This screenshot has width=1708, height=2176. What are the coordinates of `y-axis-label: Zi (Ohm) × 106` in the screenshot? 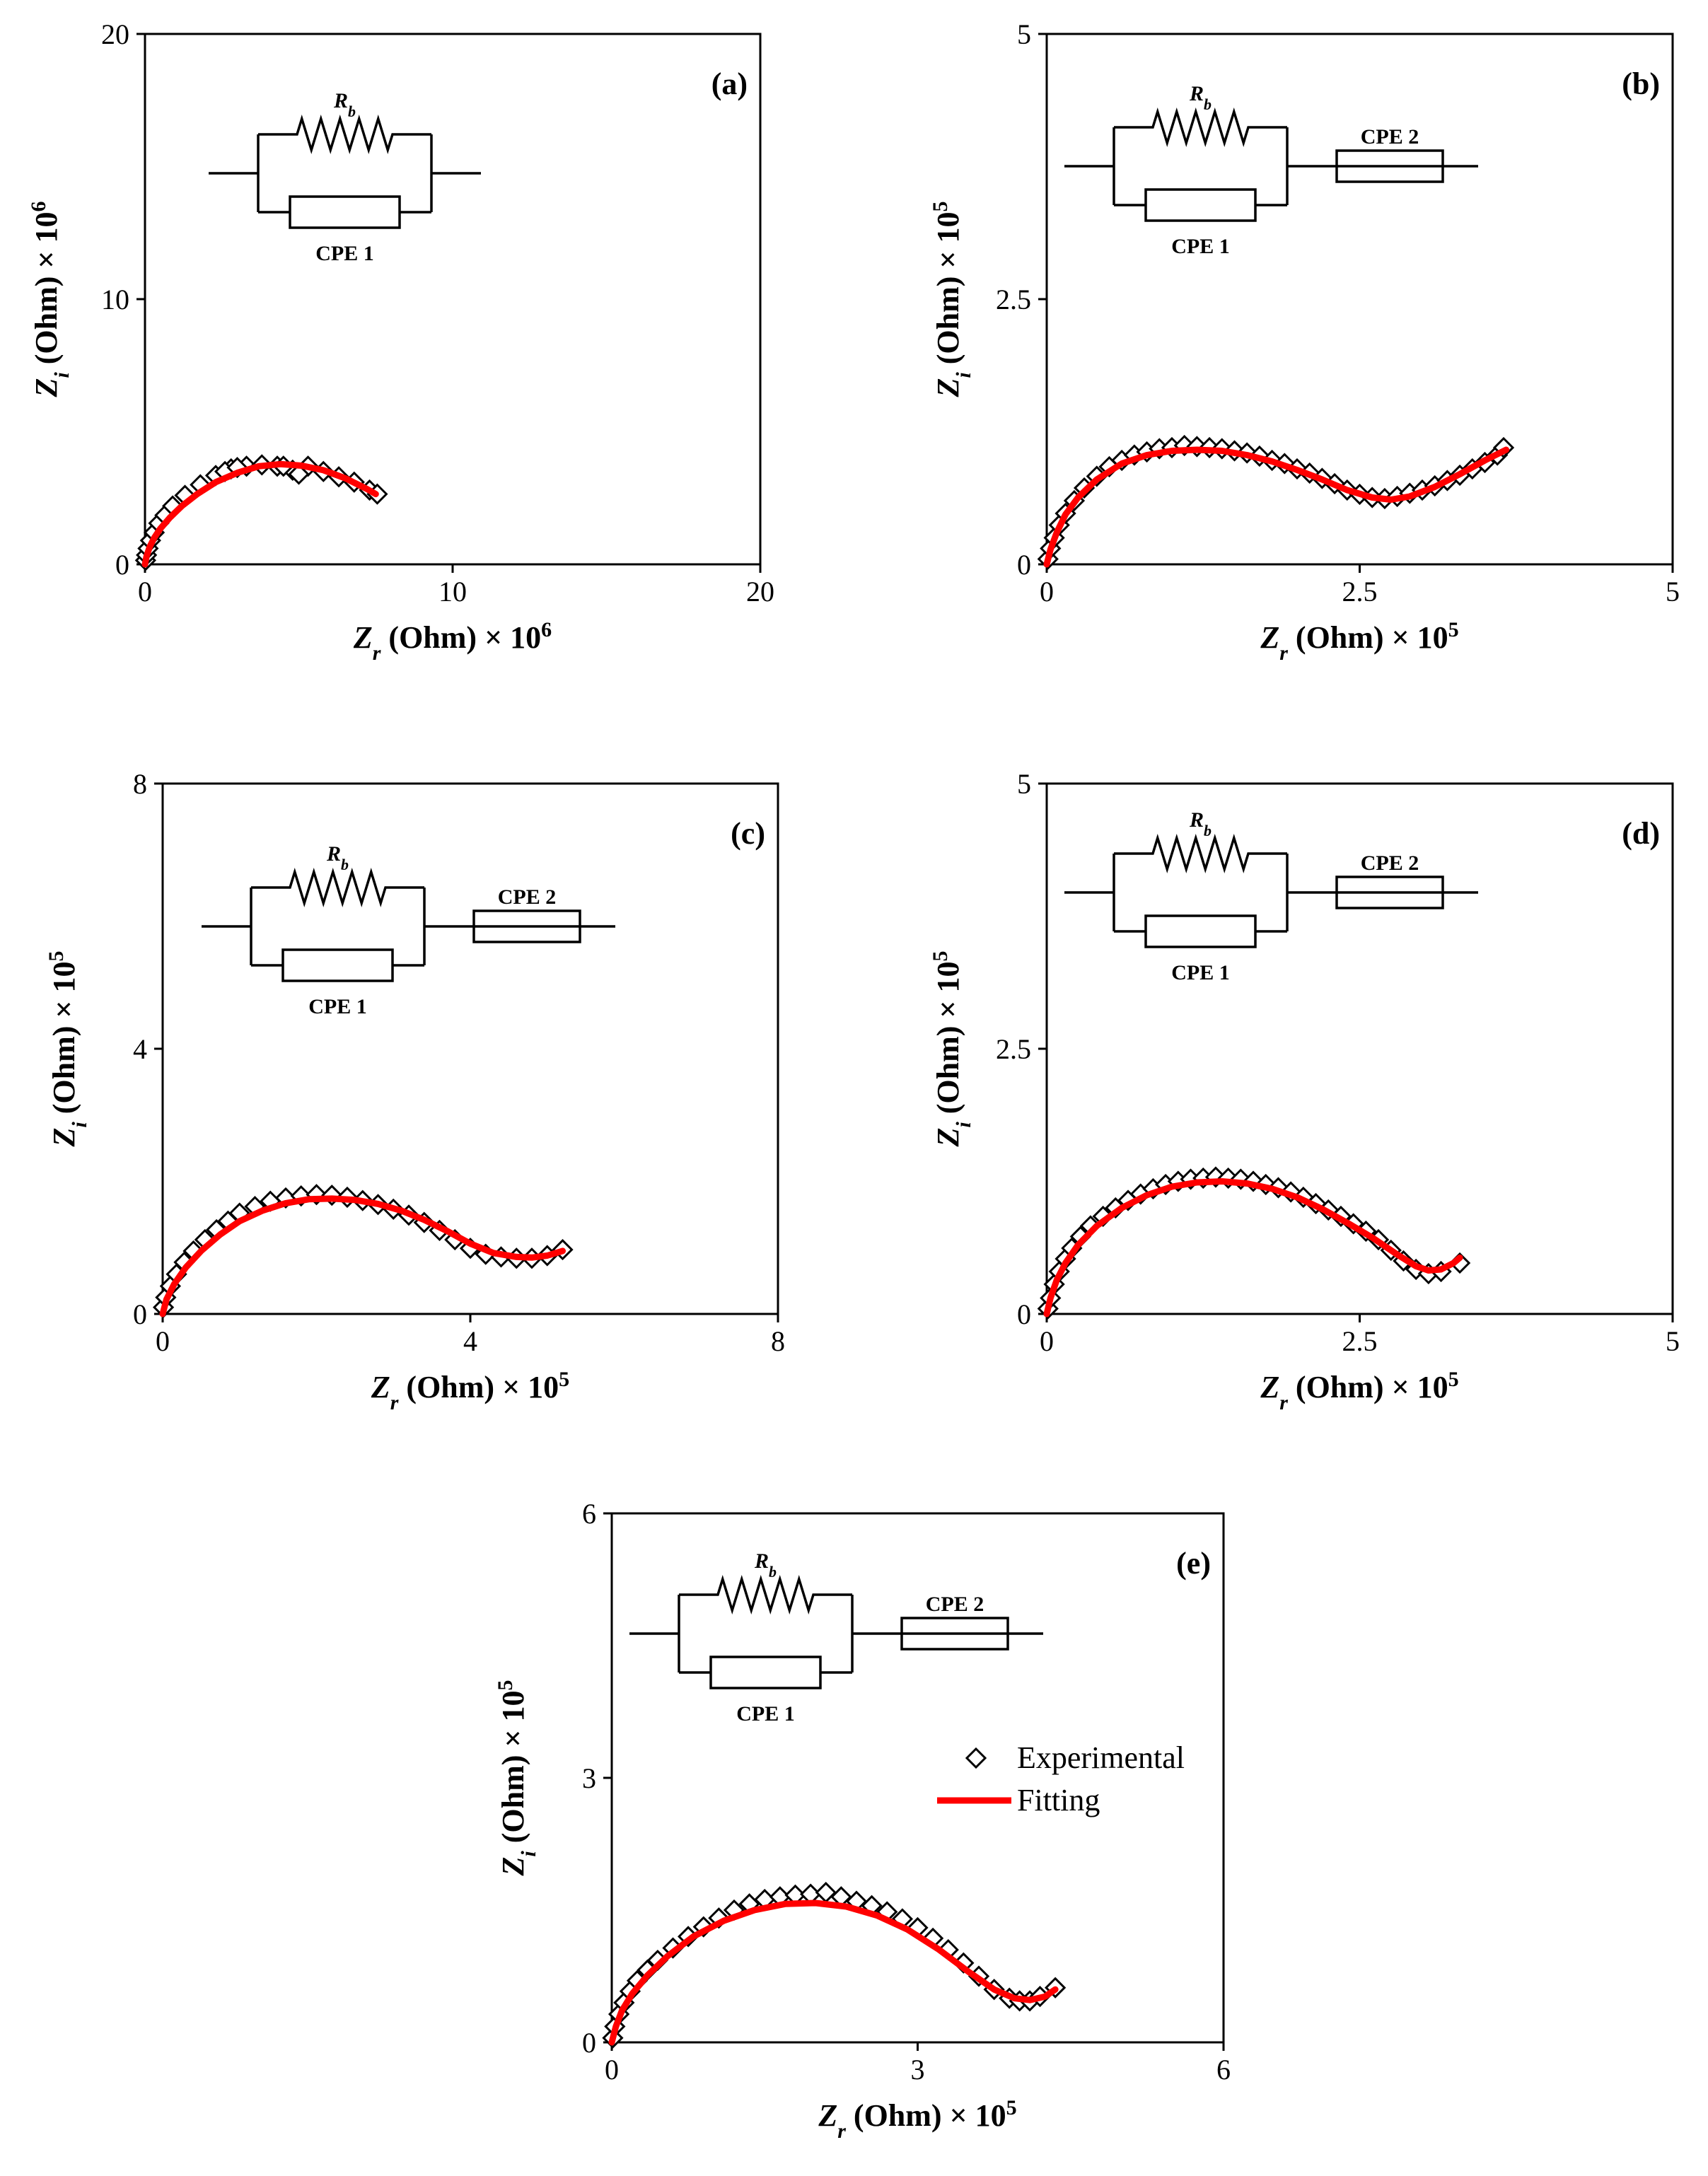 It's located at (50, 300).